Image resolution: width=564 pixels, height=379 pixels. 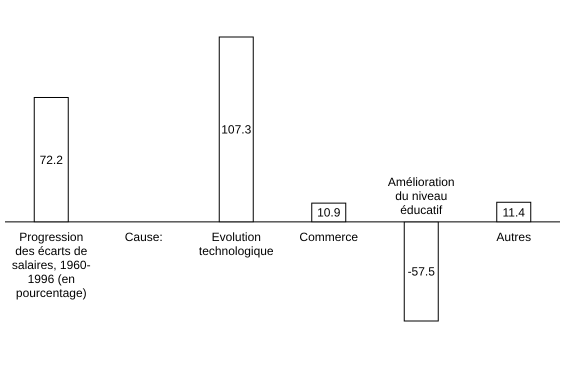 I want to click on x-tick-label: Autres, so click(x=514, y=237).